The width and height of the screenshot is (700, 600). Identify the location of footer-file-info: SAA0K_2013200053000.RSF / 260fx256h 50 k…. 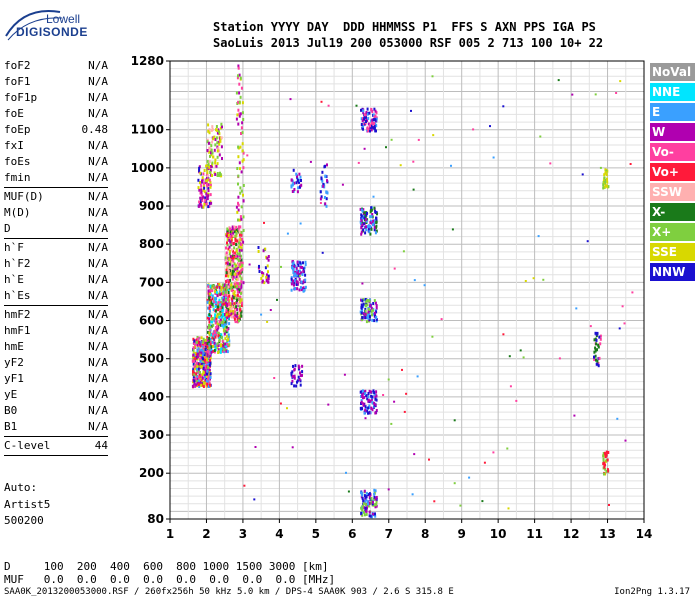
(229, 592).